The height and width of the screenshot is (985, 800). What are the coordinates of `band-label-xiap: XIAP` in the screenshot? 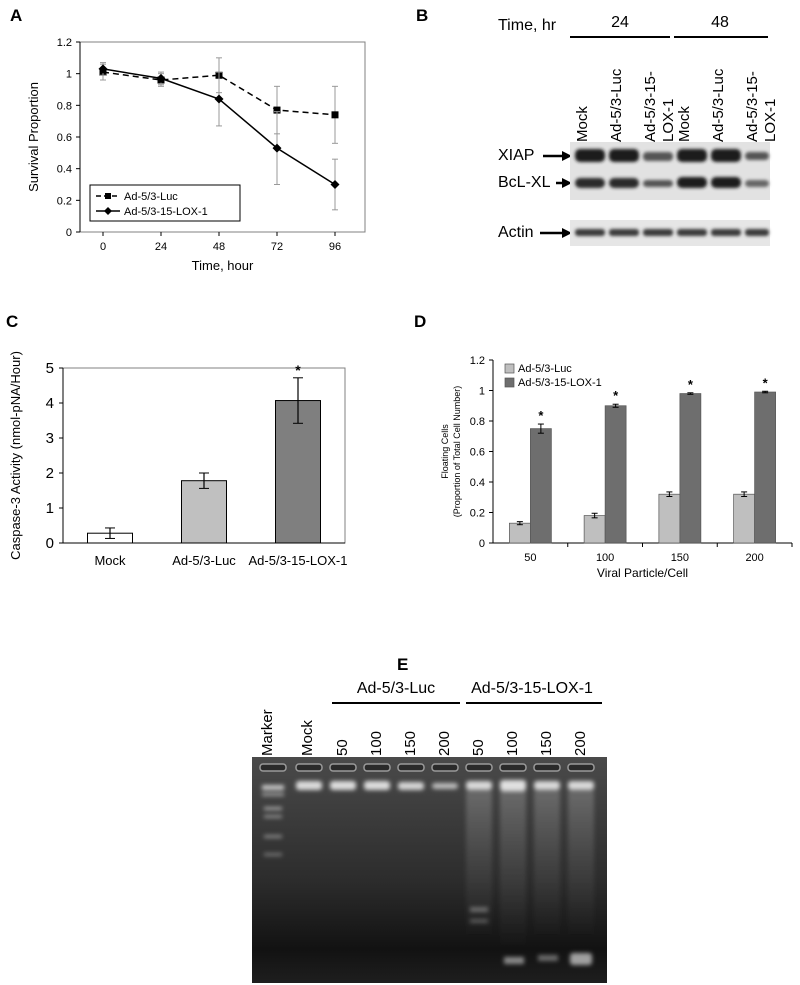 It's located at (516, 155).